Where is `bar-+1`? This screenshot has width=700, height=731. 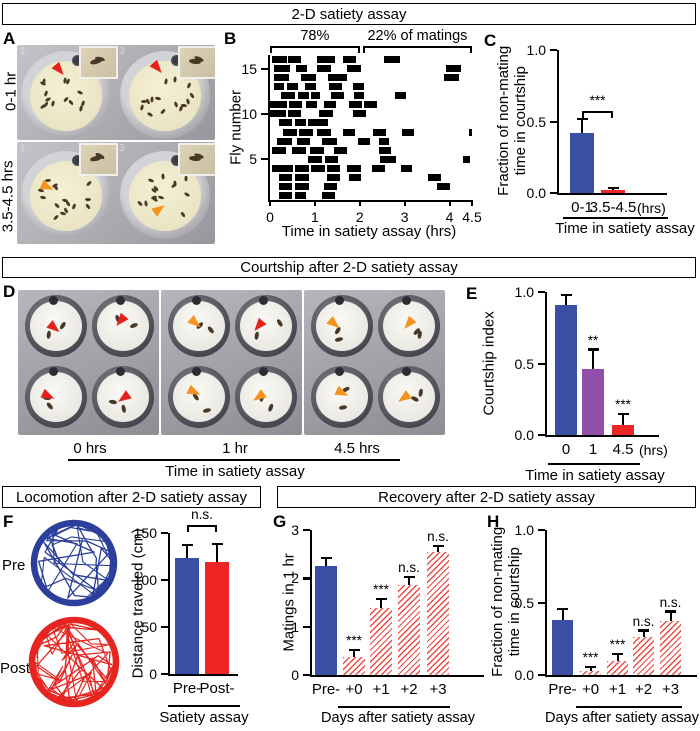
bar-+1 is located at coordinates (617, 667).